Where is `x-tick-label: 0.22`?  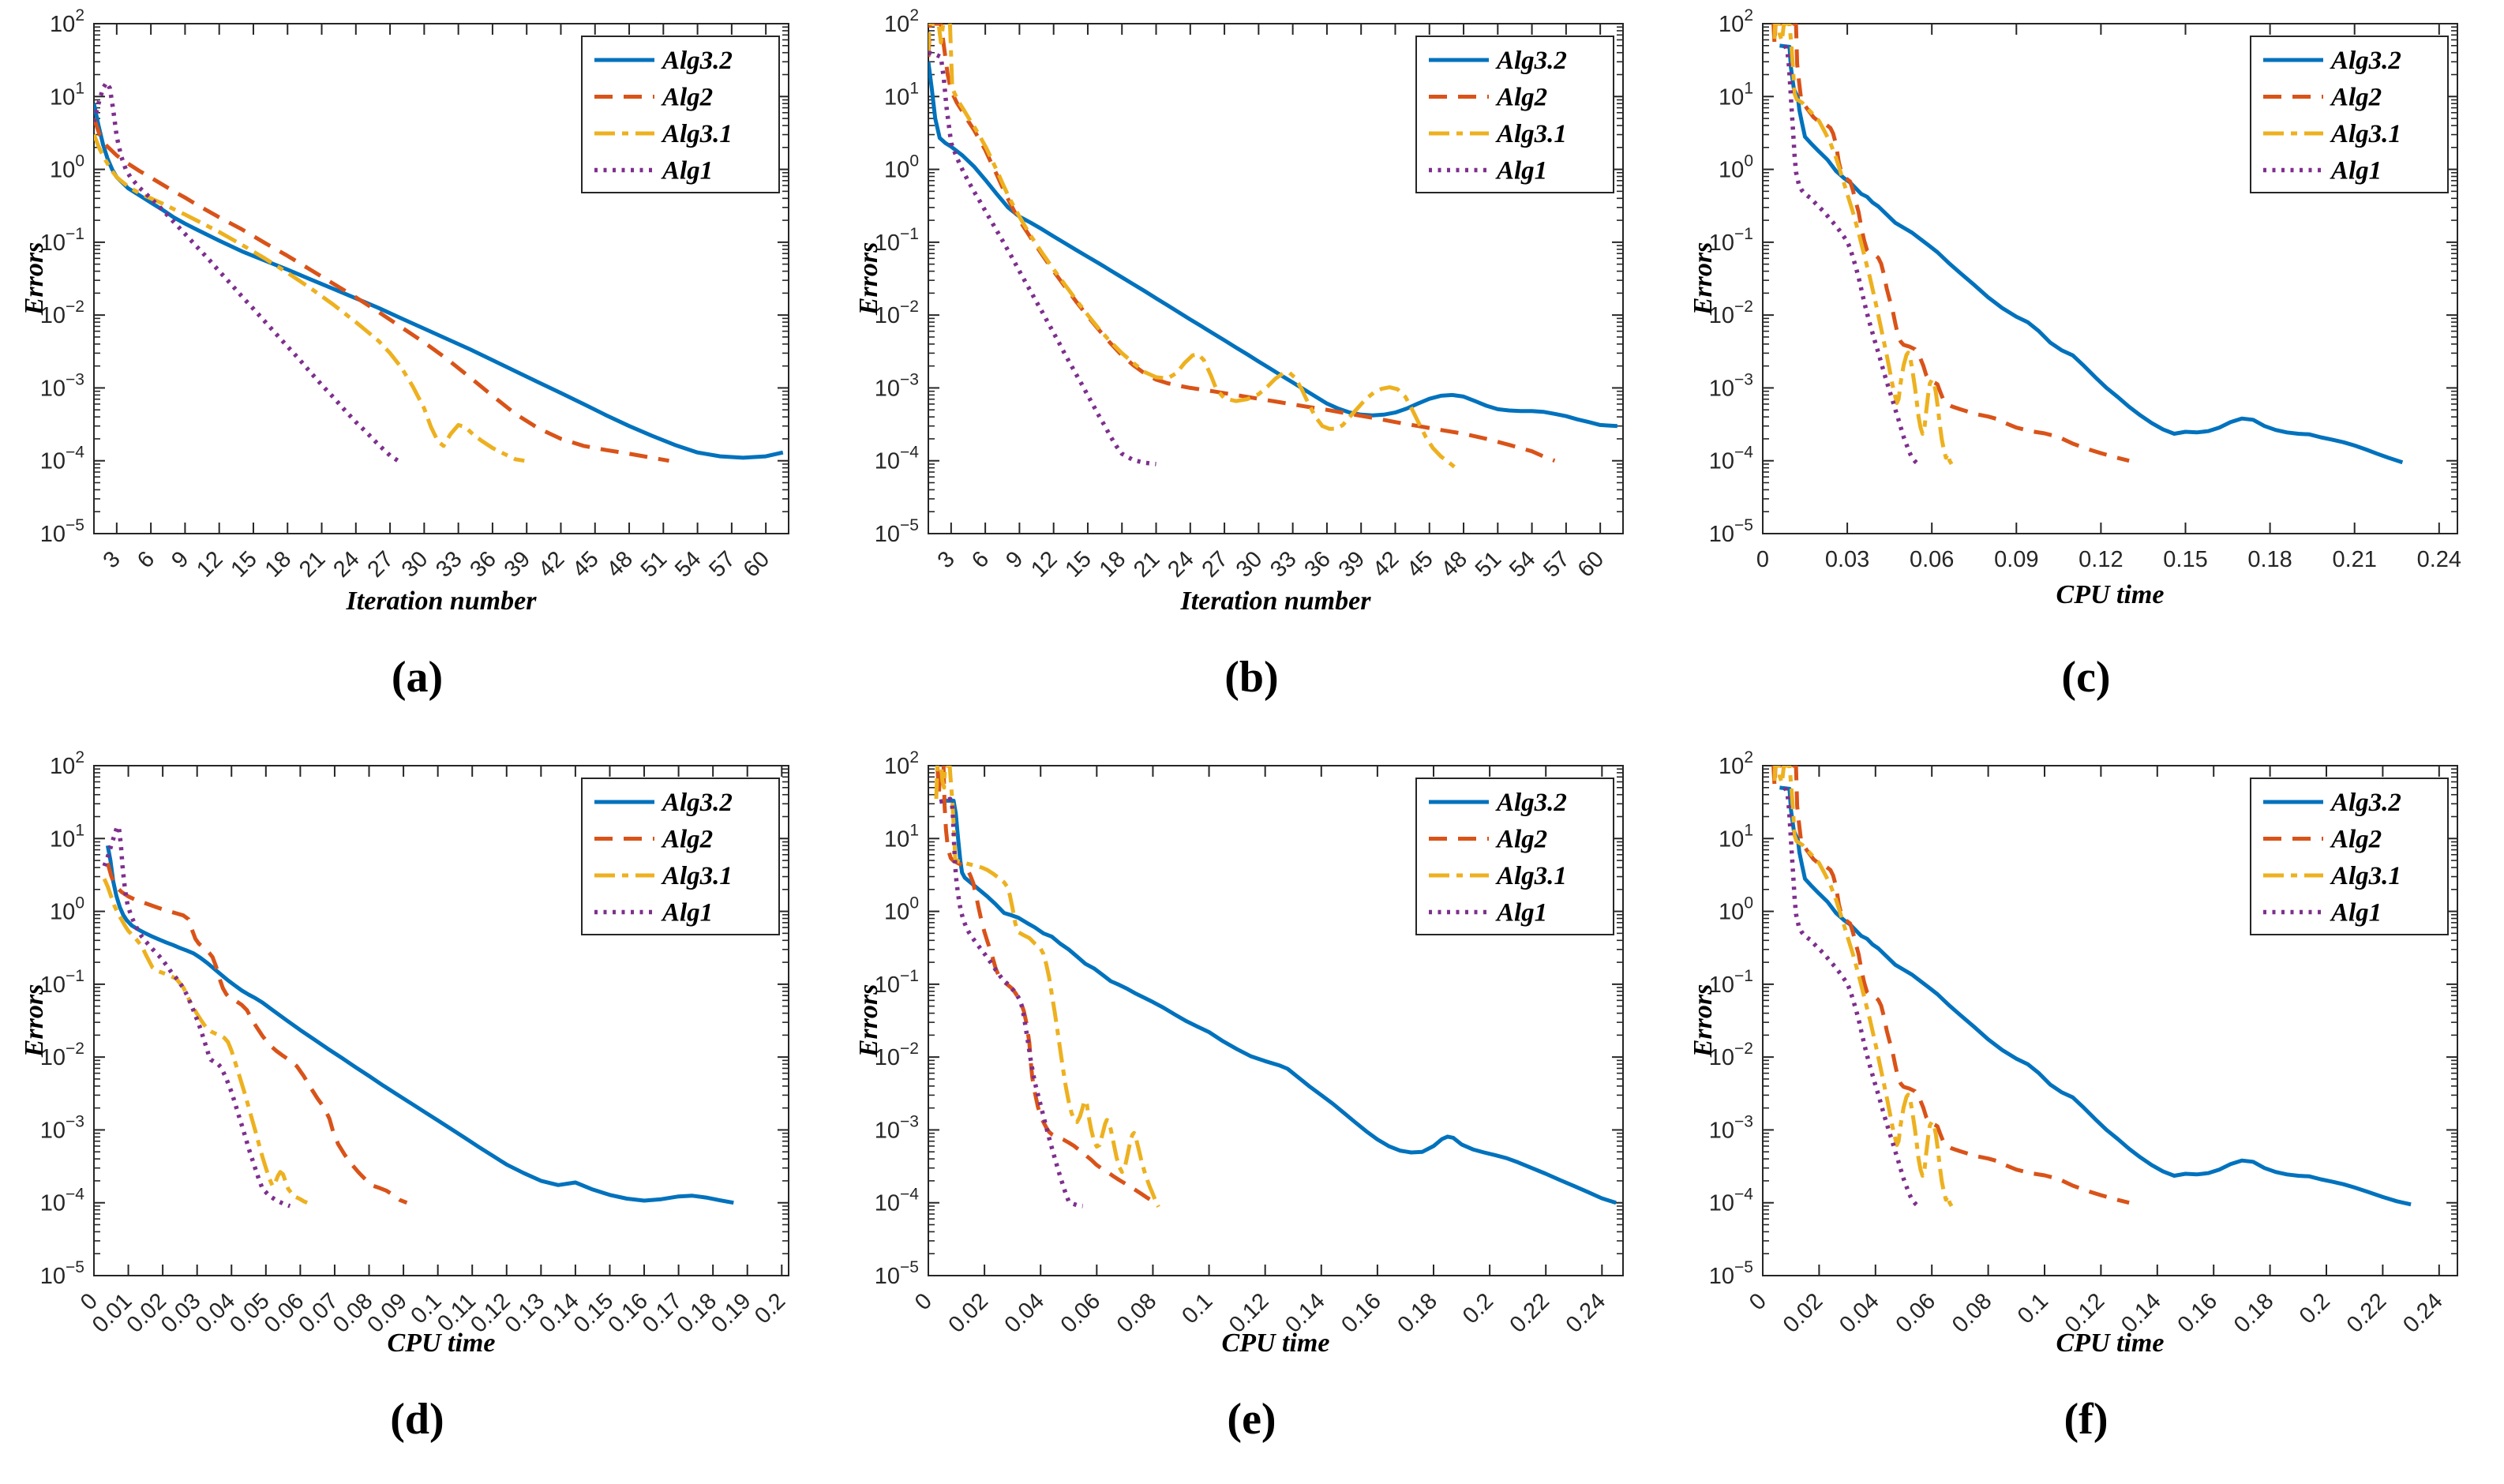 x-tick-label: 0.22 is located at coordinates (1529, 1313).